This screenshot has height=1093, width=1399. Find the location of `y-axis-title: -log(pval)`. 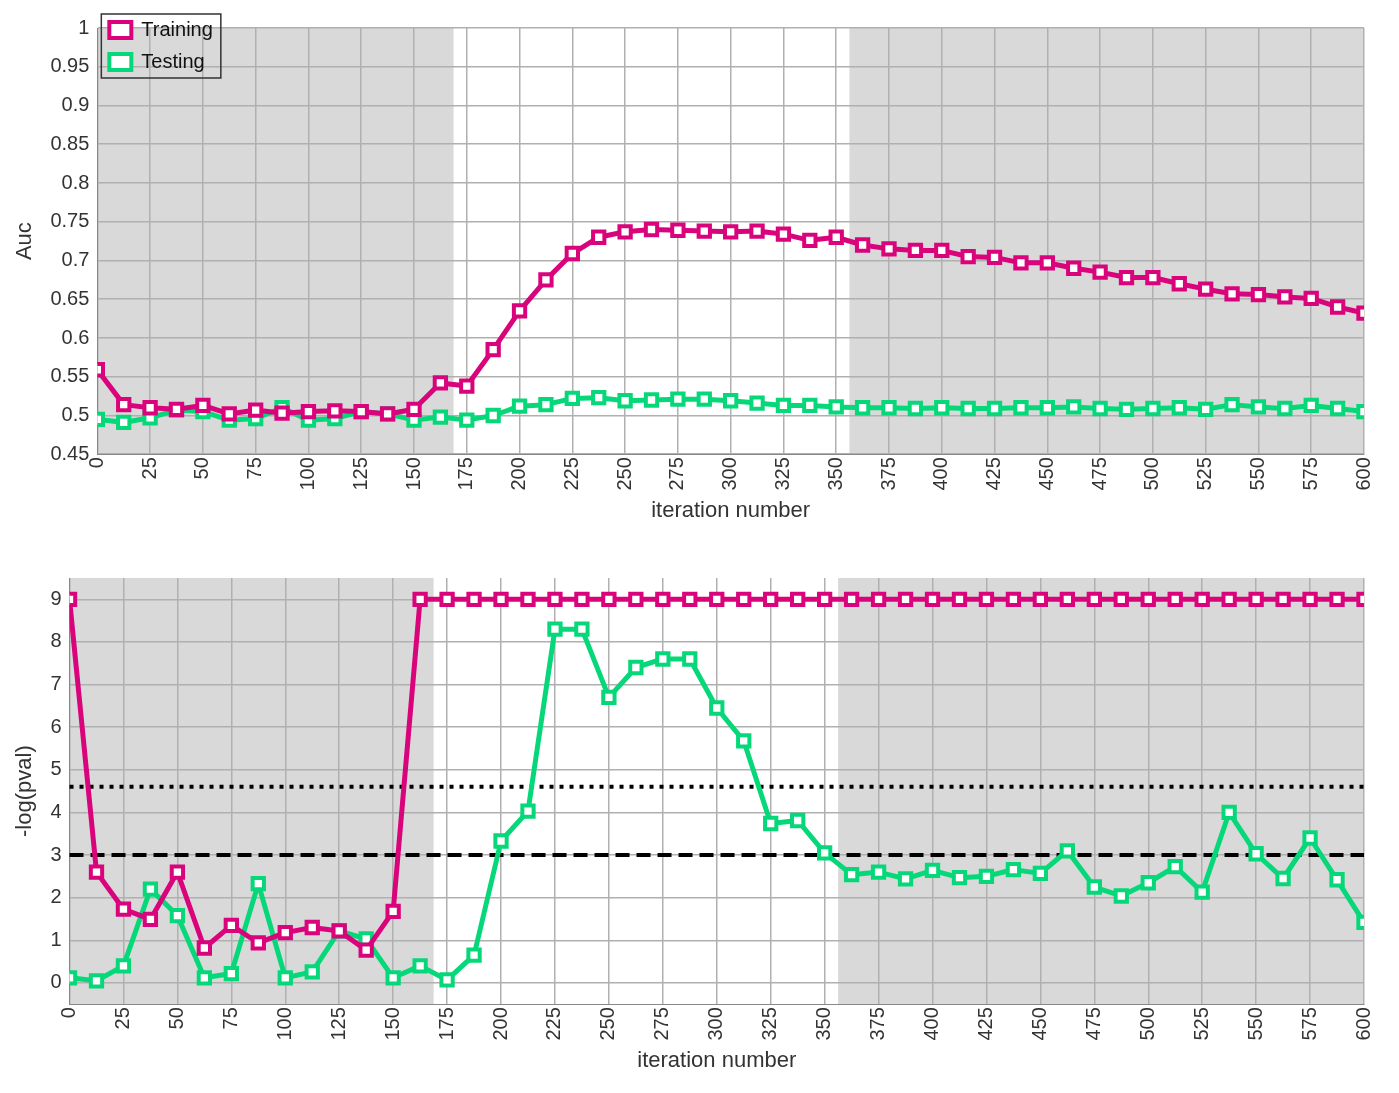

y-axis-title: -log(pval) is located at coordinates (24, 791).